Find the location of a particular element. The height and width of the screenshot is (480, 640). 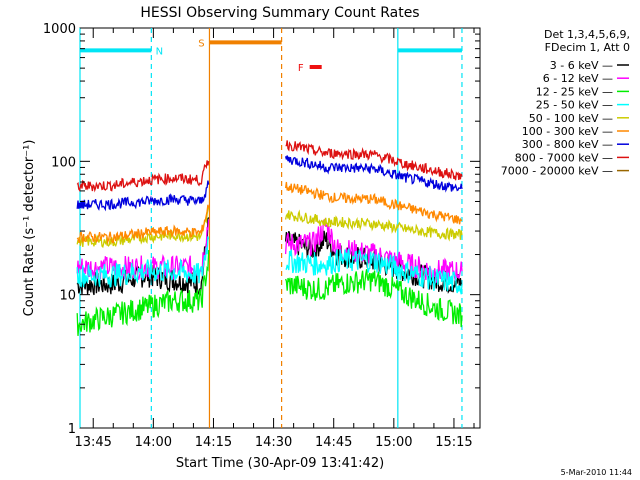

x-tick-label: 14:30 is located at coordinates (273, 442).